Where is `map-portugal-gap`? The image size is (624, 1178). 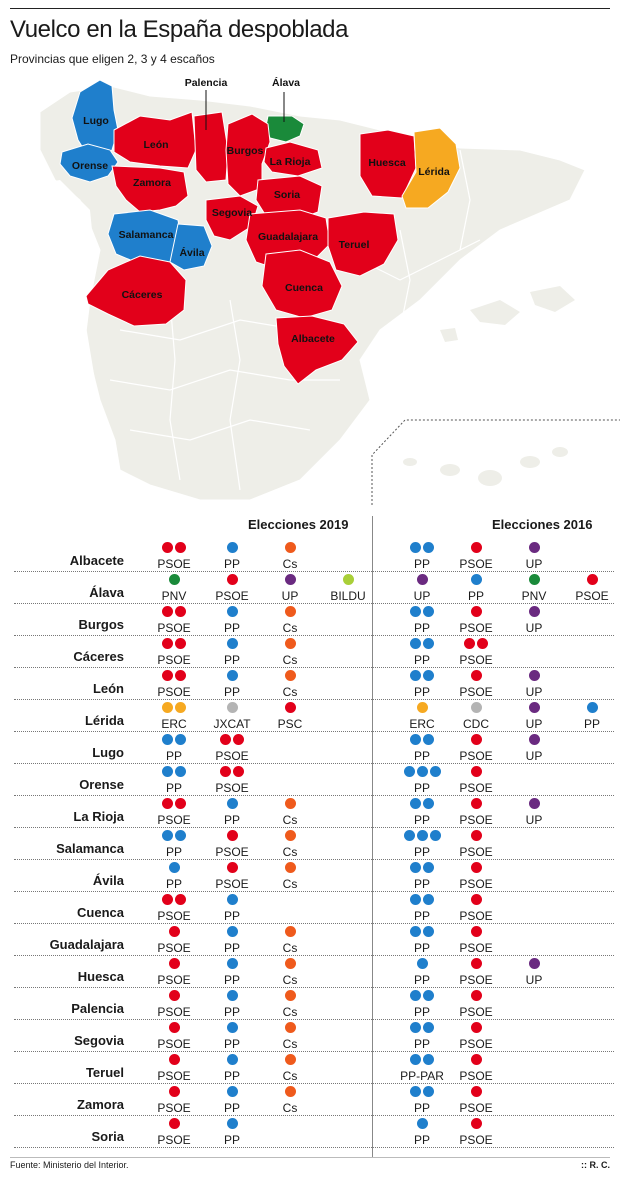
map-portugal-gap is located at coordinates (55, 343).